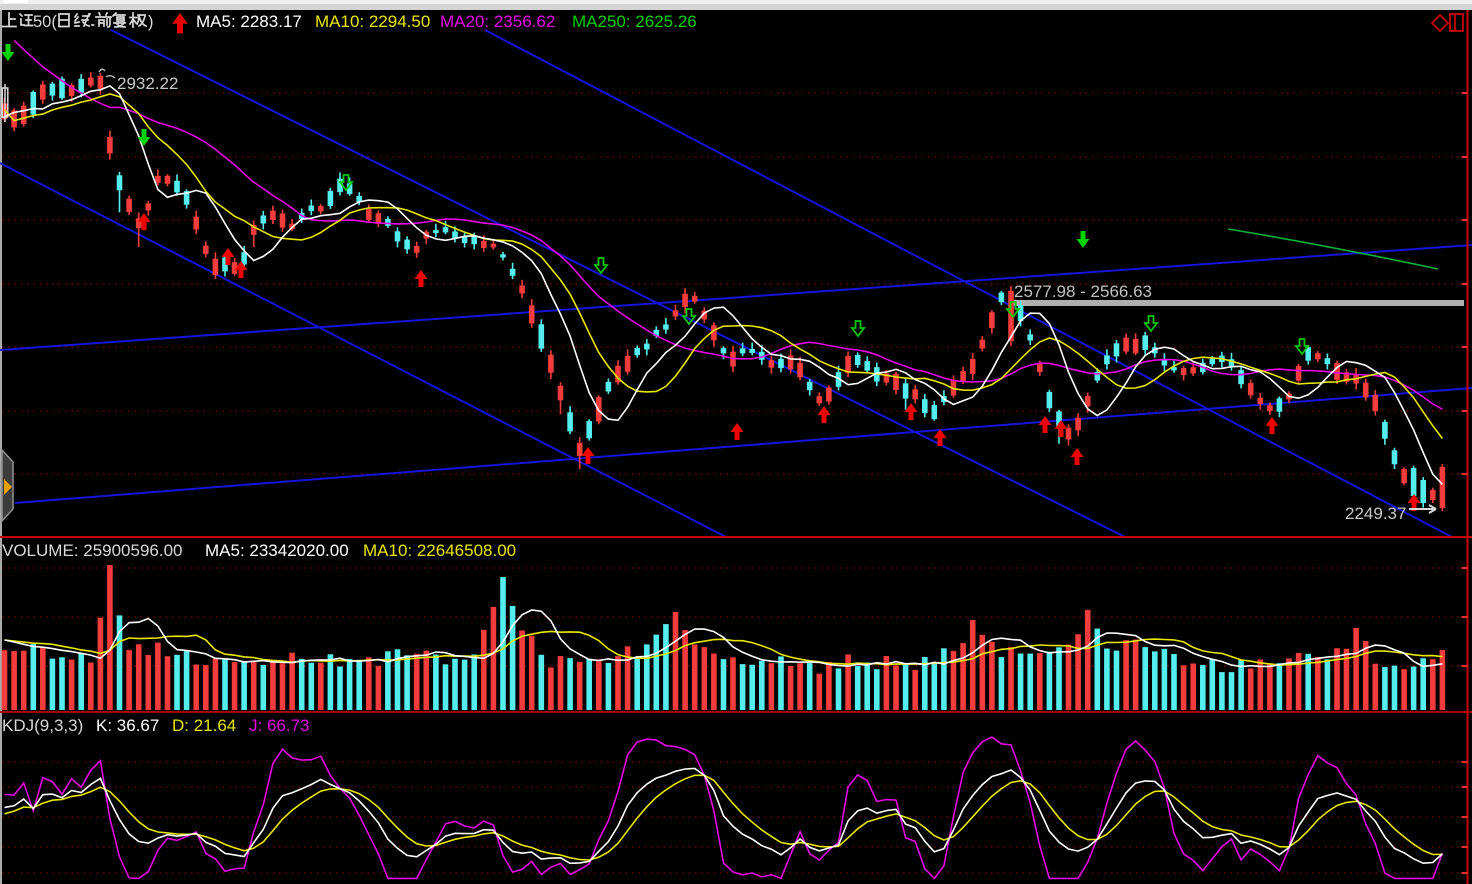 Image resolution: width=1472 pixels, height=884 pixels. I want to click on svg-text: J: 66.73, so click(279, 725).